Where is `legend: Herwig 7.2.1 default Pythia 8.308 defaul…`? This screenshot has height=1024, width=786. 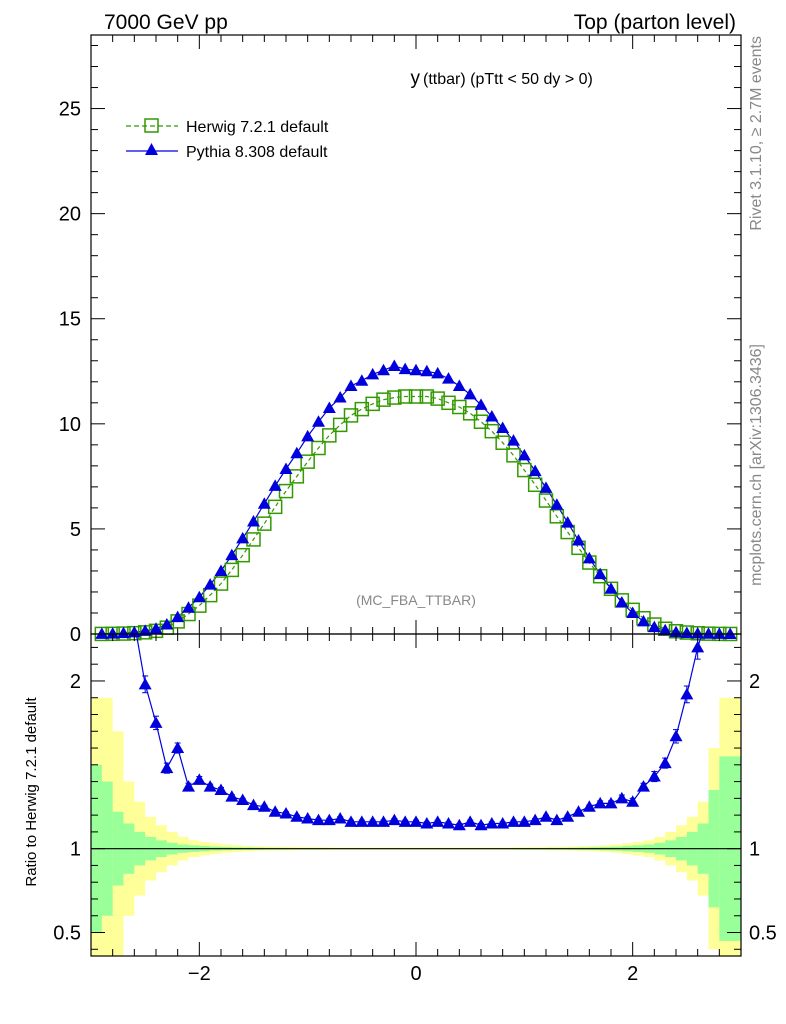
legend: Herwig 7.2.1 default Pythia 8.308 defaul… is located at coordinates (227, 139).